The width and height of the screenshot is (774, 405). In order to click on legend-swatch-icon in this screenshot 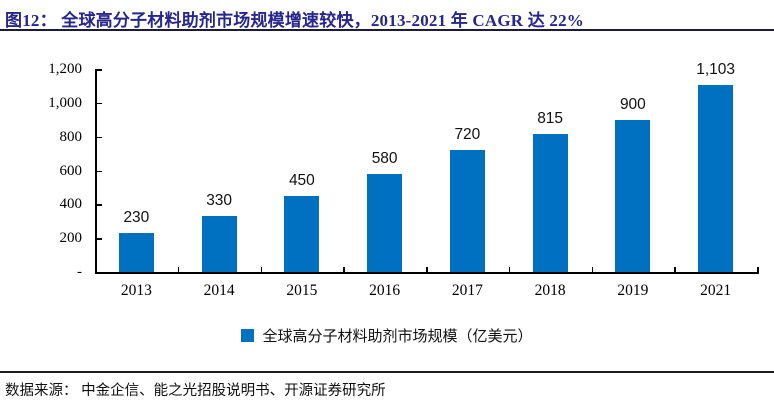, I will do `click(248, 335)`.